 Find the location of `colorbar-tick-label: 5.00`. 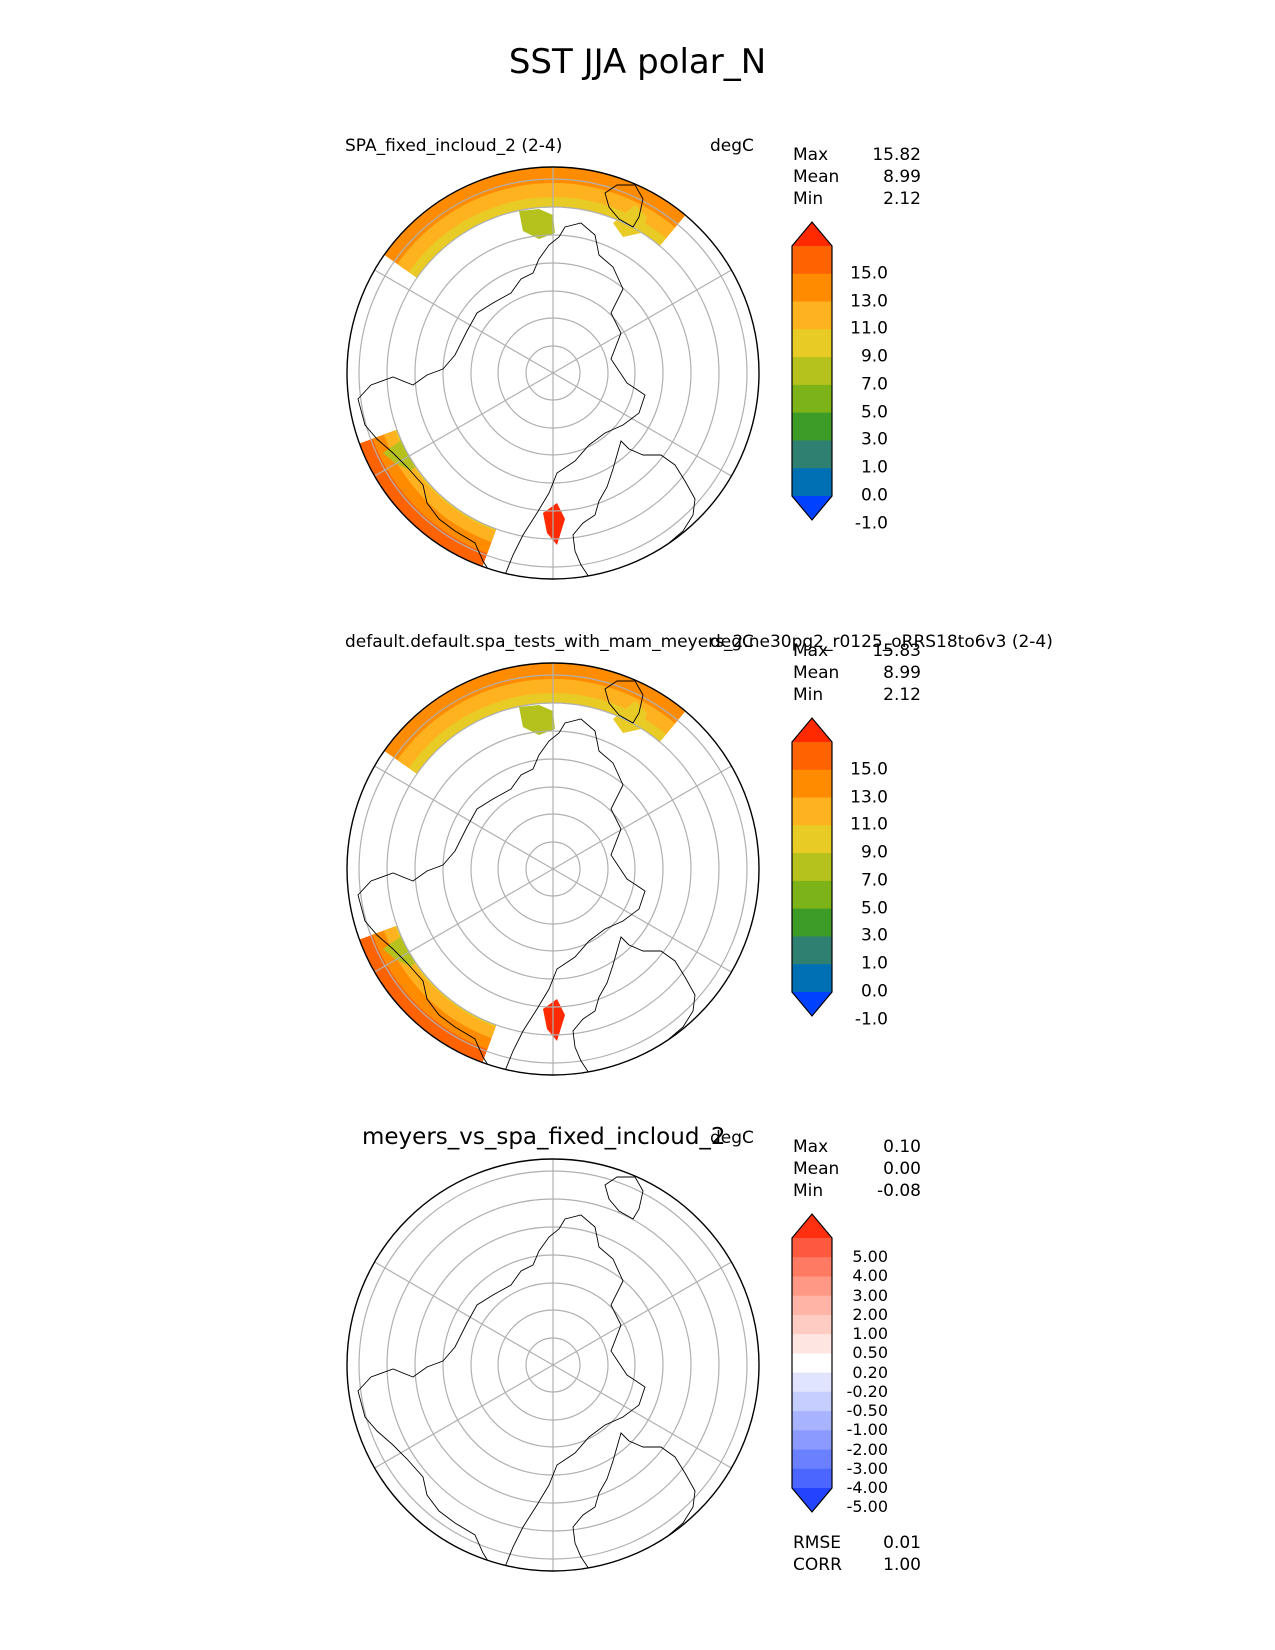

colorbar-tick-label: 5.00 is located at coordinates (870, 1257).